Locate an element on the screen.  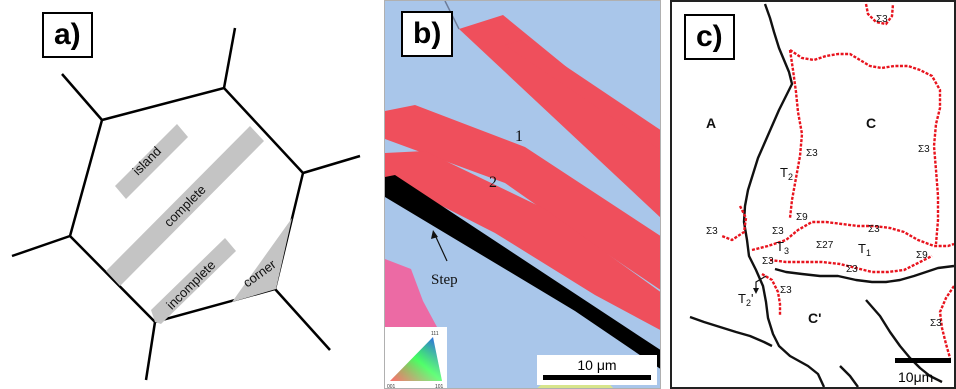
ipf-tick-111: 111 is located at coordinates (435, 334).